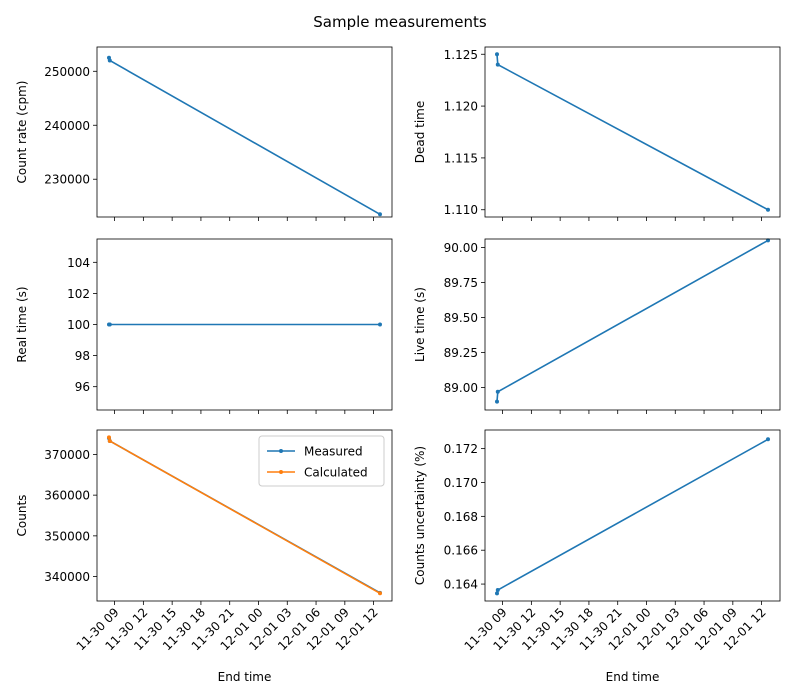  I want to click on y-tick-label: 89.00, so click(461, 388).